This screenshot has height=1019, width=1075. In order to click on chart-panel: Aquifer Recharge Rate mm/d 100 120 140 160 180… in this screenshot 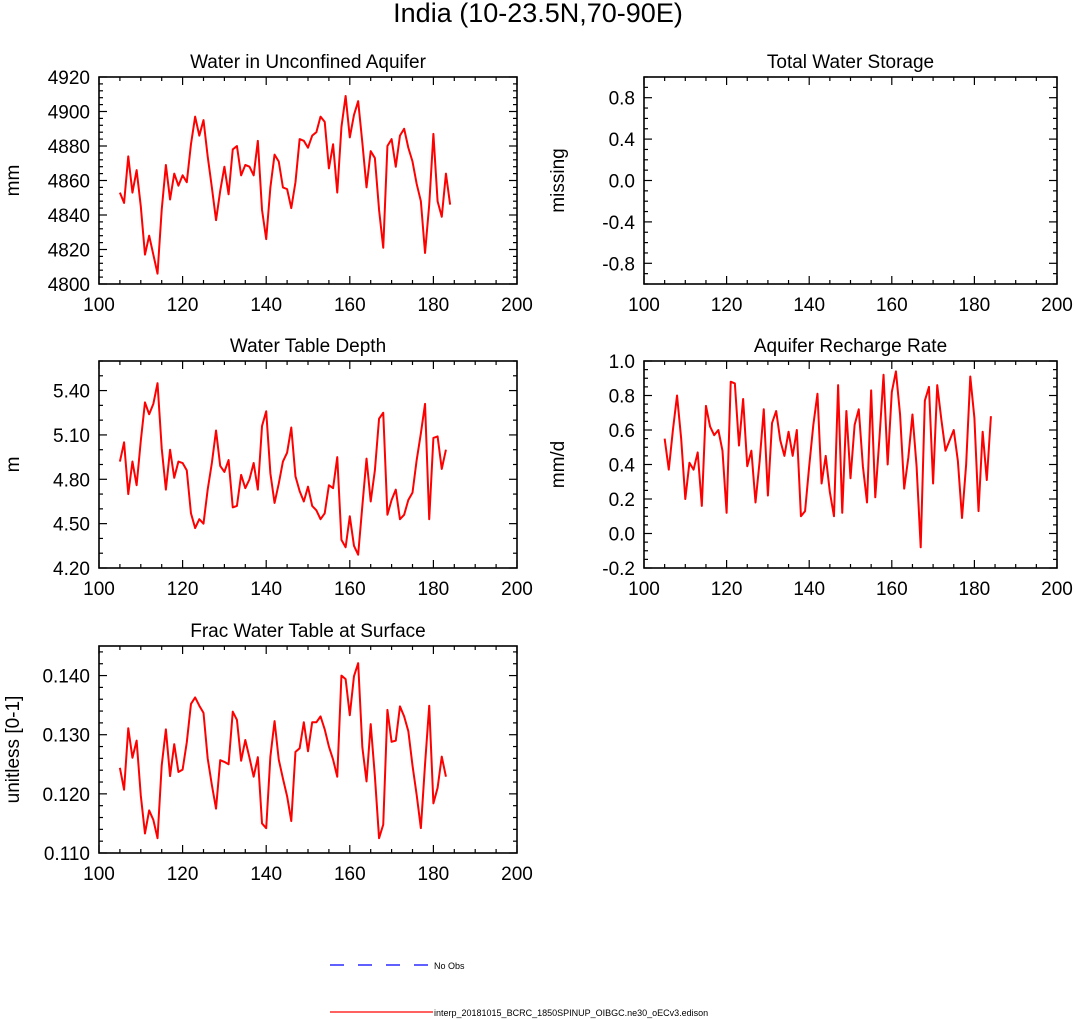, I will do `click(810, 468)`.